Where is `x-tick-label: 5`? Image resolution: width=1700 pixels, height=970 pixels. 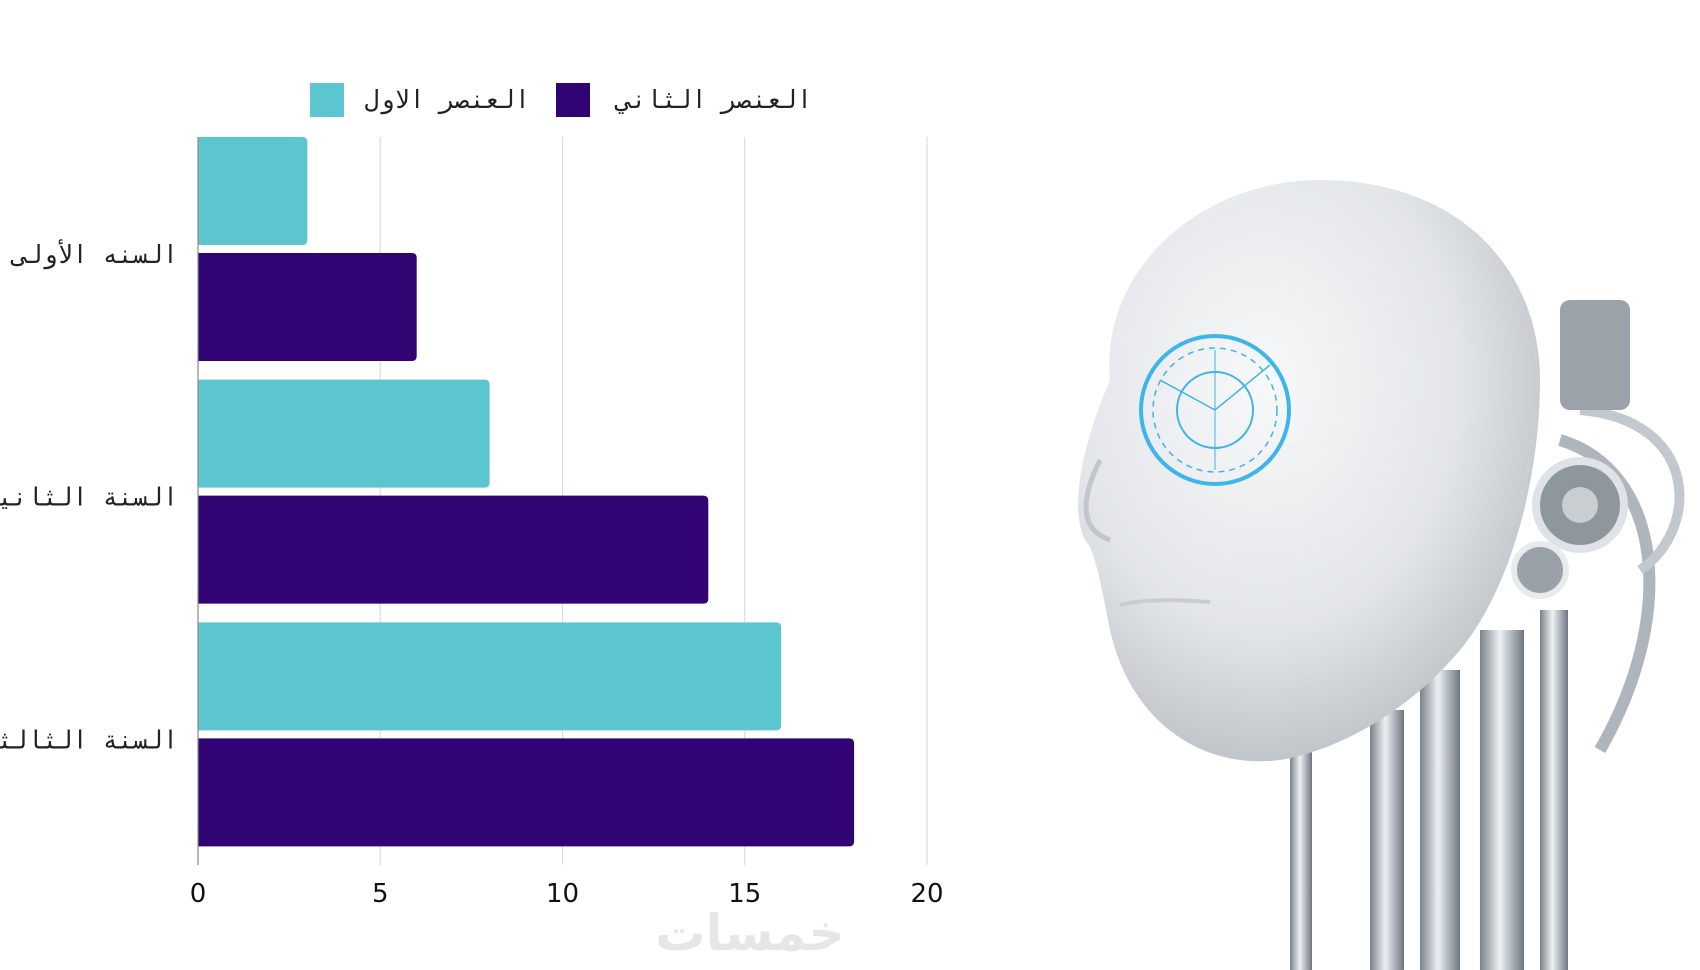 x-tick-label: 5 is located at coordinates (380, 894).